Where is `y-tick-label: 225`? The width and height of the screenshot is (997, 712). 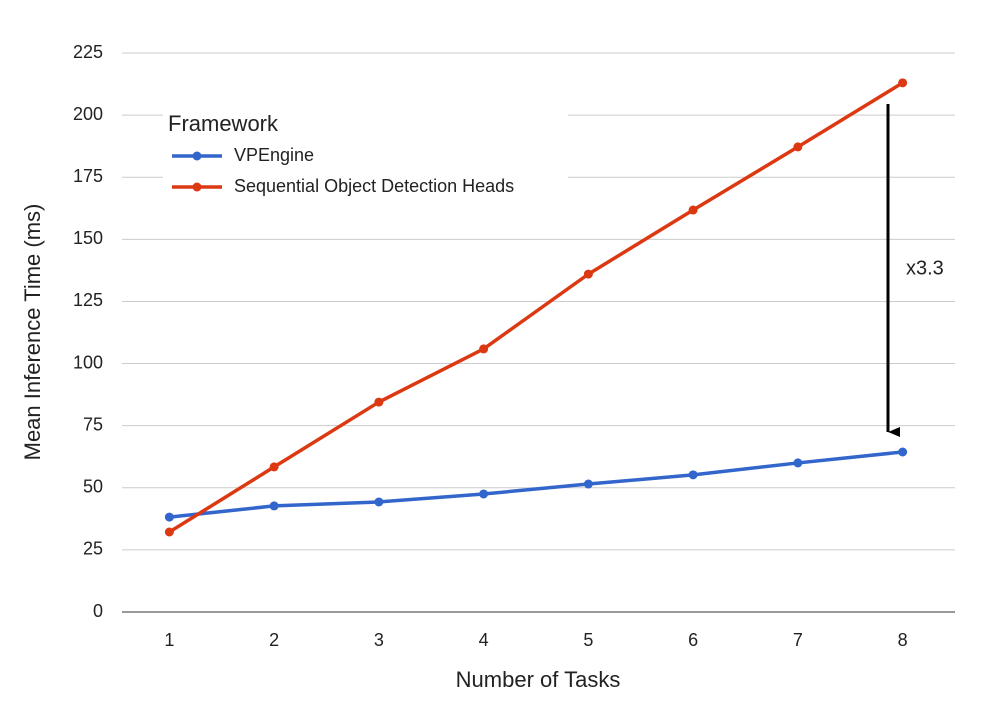
y-tick-label: 225 is located at coordinates (88, 52).